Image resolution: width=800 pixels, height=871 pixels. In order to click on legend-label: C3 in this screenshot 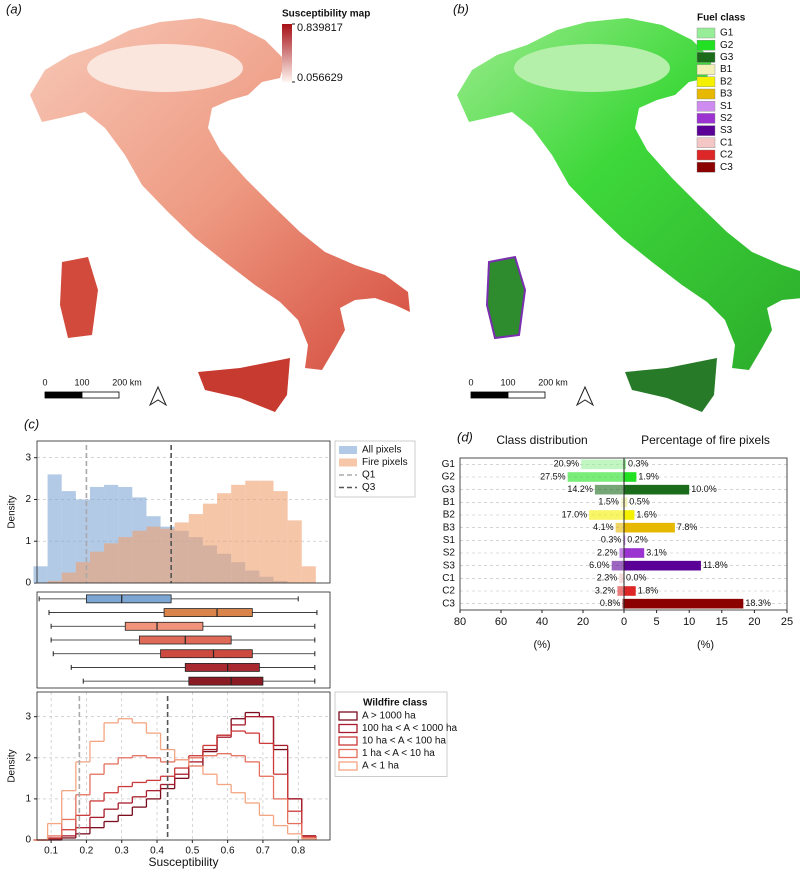, I will do `click(726, 167)`.